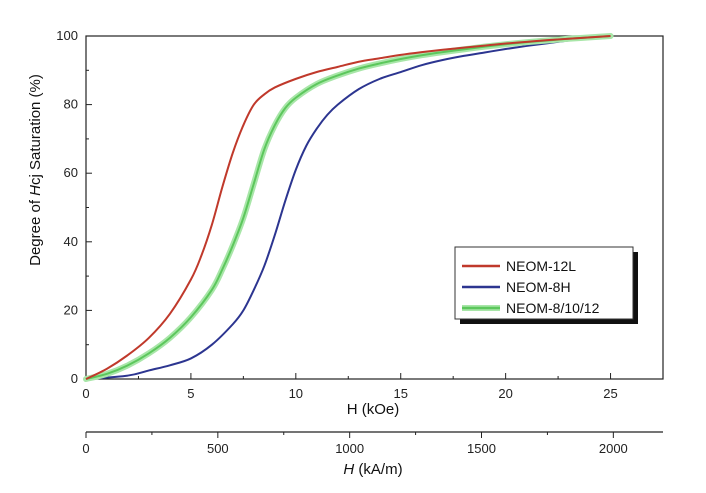 This screenshot has width=706, height=493. I want to click on x2-axis-title-italic: H, so click(348, 469).